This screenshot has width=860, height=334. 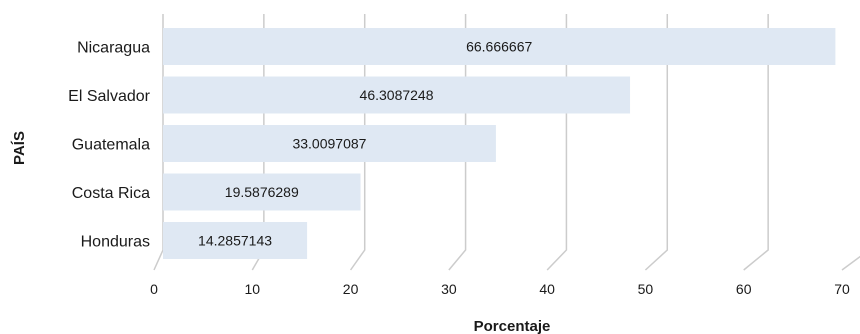 I want to click on category-label: Costa Rica, so click(x=111, y=193).